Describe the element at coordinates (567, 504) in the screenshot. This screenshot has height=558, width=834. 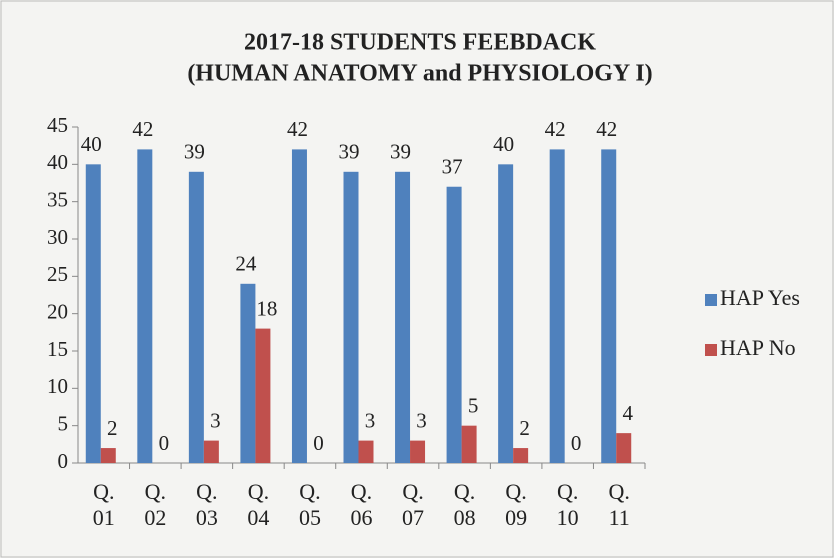
I see `x-tick-label: Q. 10` at that location.